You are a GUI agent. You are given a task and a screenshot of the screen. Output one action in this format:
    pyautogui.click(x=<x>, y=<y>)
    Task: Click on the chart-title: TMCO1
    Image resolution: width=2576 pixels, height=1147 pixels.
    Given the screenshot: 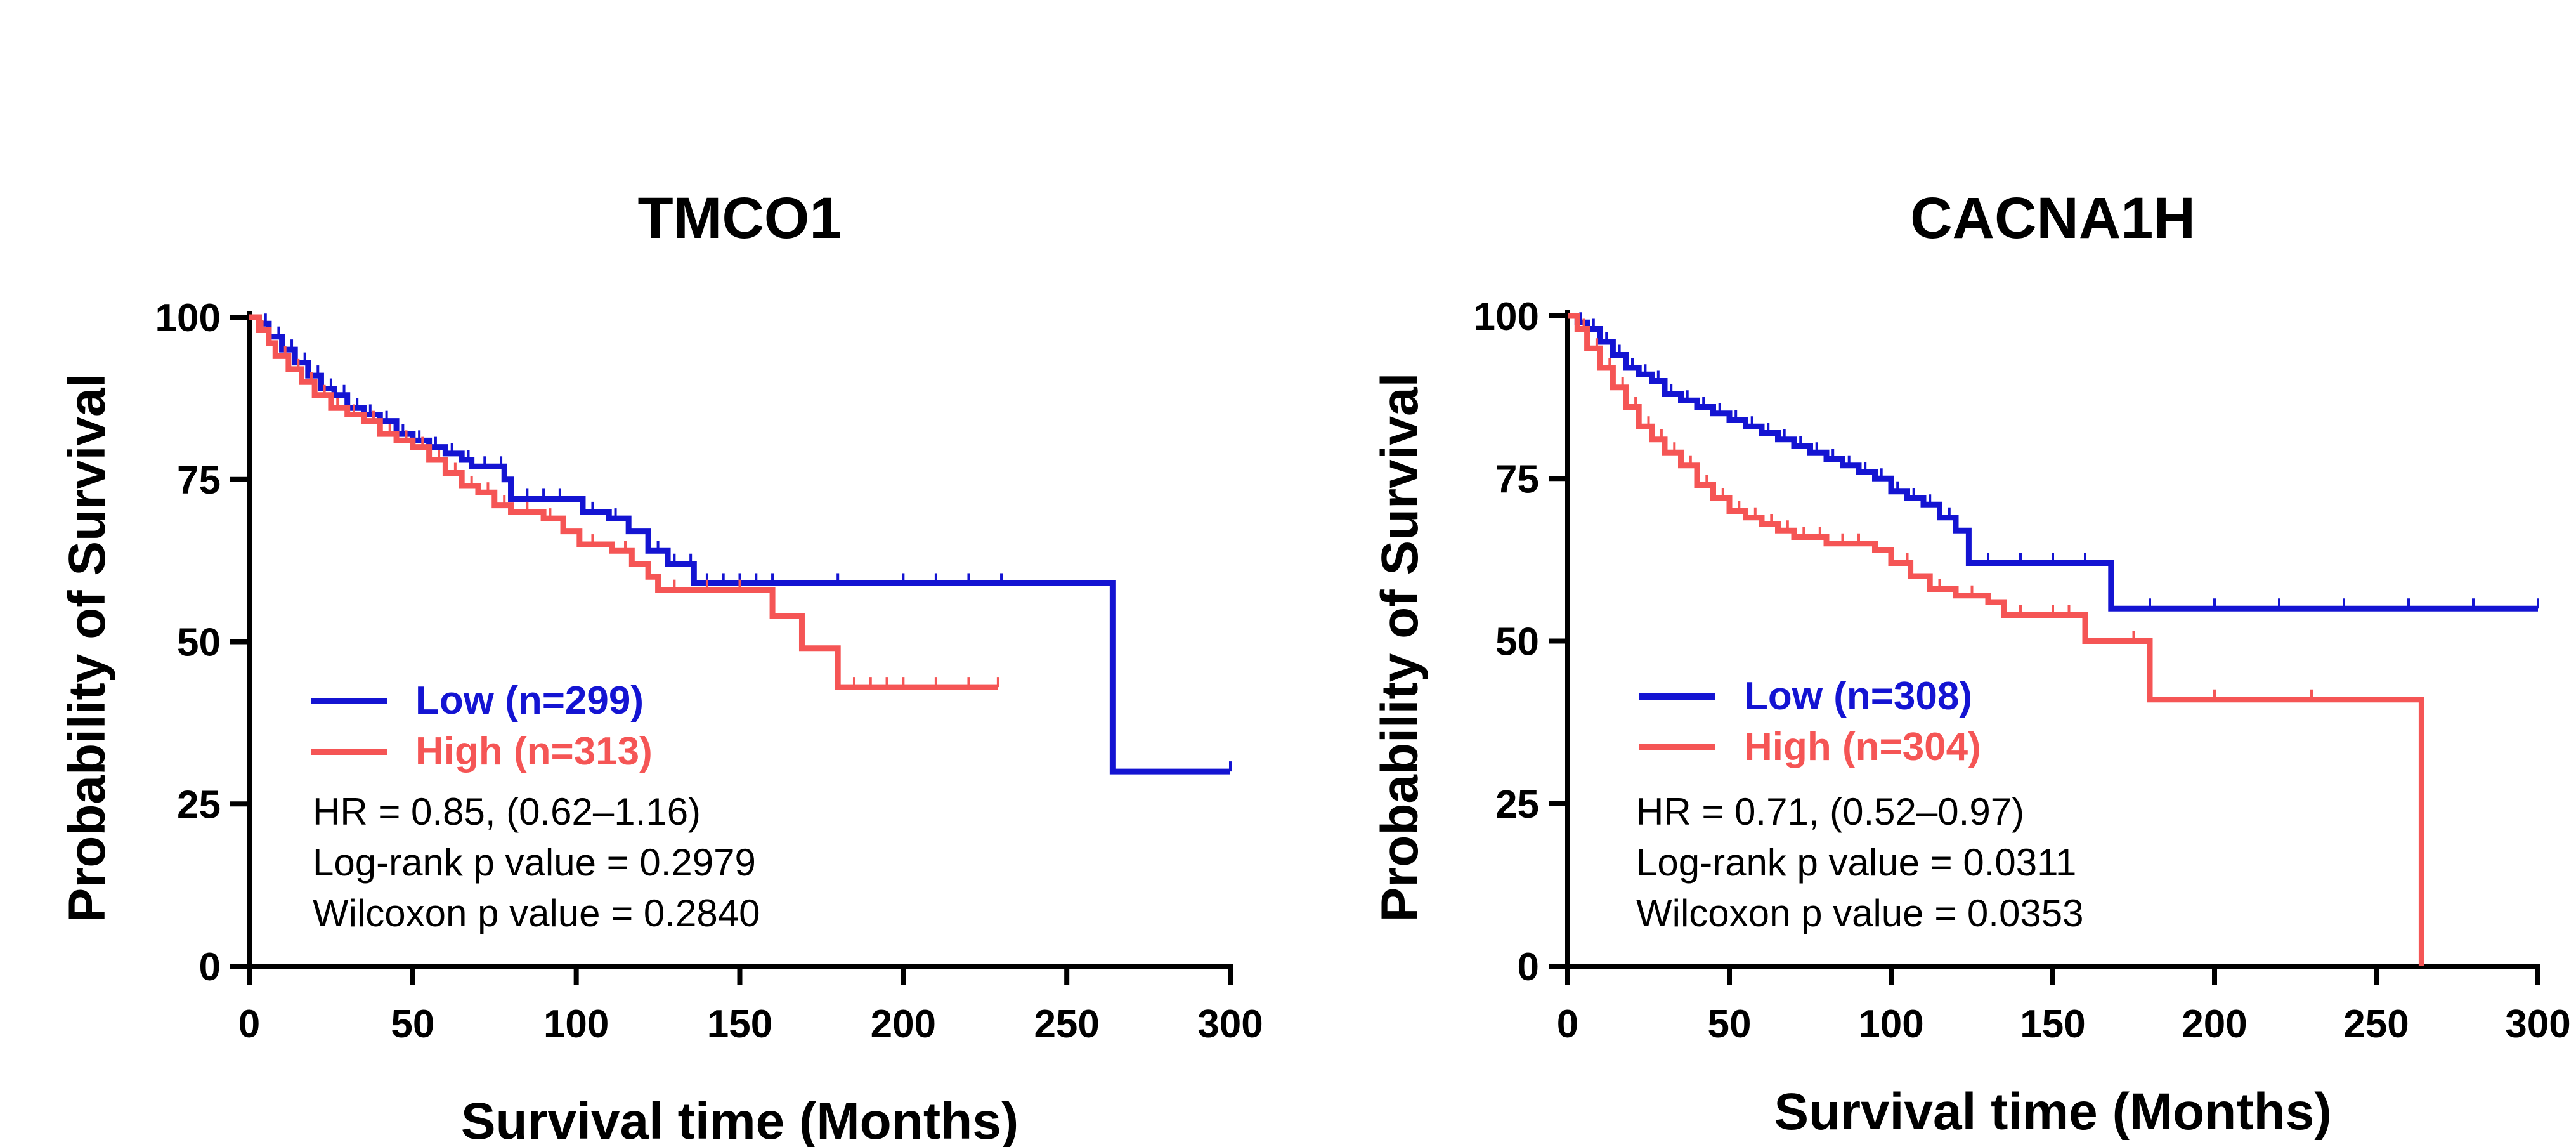 What is the action you would take?
    pyautogui.click(x=740, y=219)
    